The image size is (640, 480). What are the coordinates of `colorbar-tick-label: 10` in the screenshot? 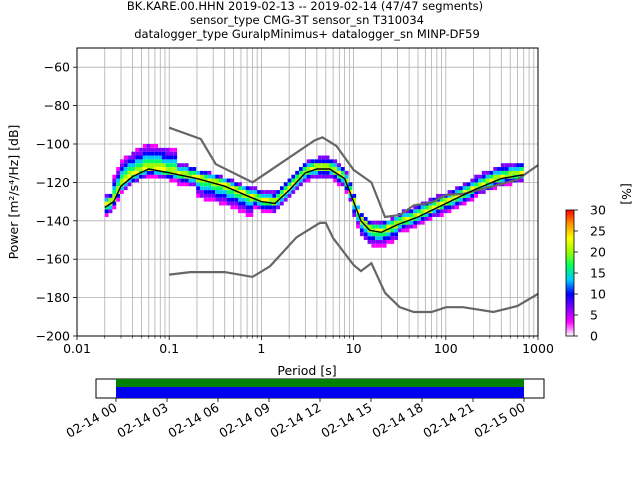 It's located at (598, 294).